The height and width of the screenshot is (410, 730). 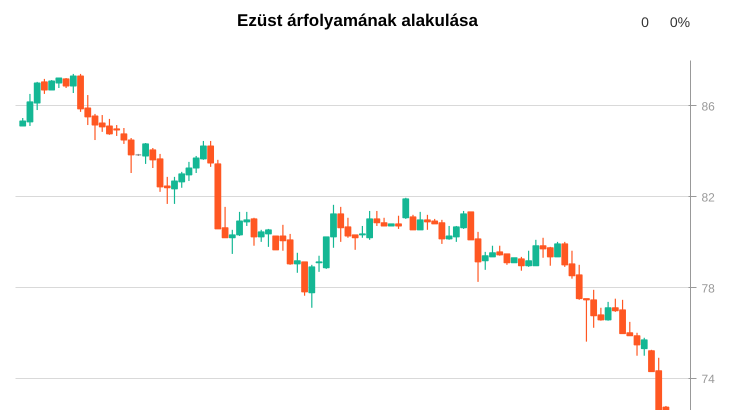 What do you see at coordinates (709, 288) in the screenshot?
I see `y-tick-label: 78` at bounding box center [709, 288].